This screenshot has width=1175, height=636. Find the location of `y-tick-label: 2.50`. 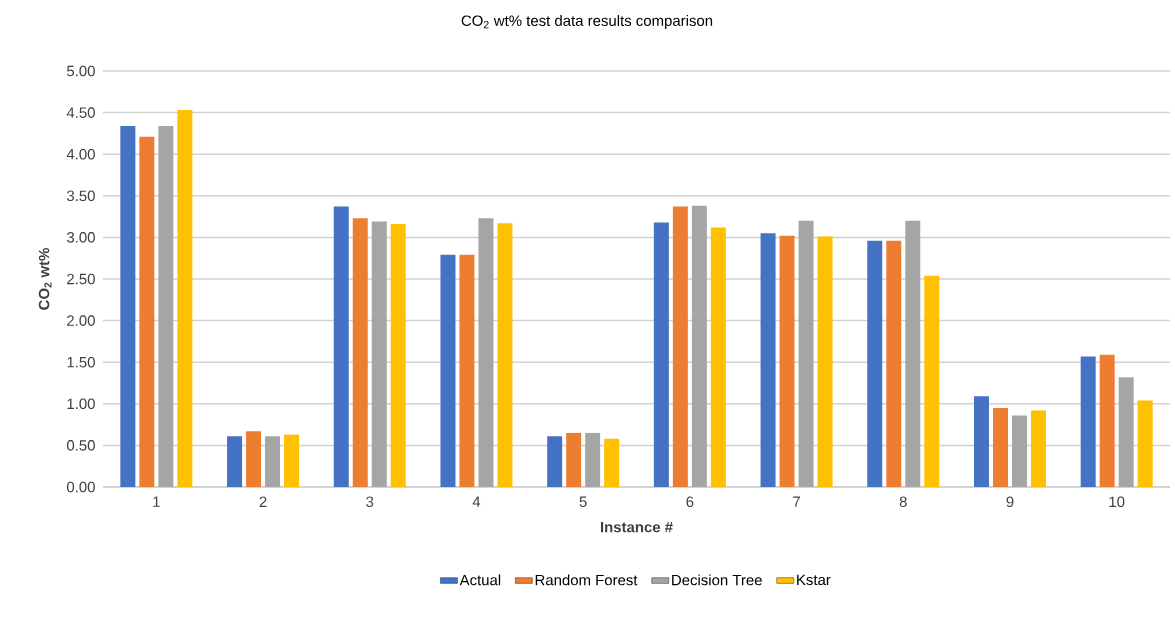

y-tick-label: 2.50 is located at coordinates (81, 279).